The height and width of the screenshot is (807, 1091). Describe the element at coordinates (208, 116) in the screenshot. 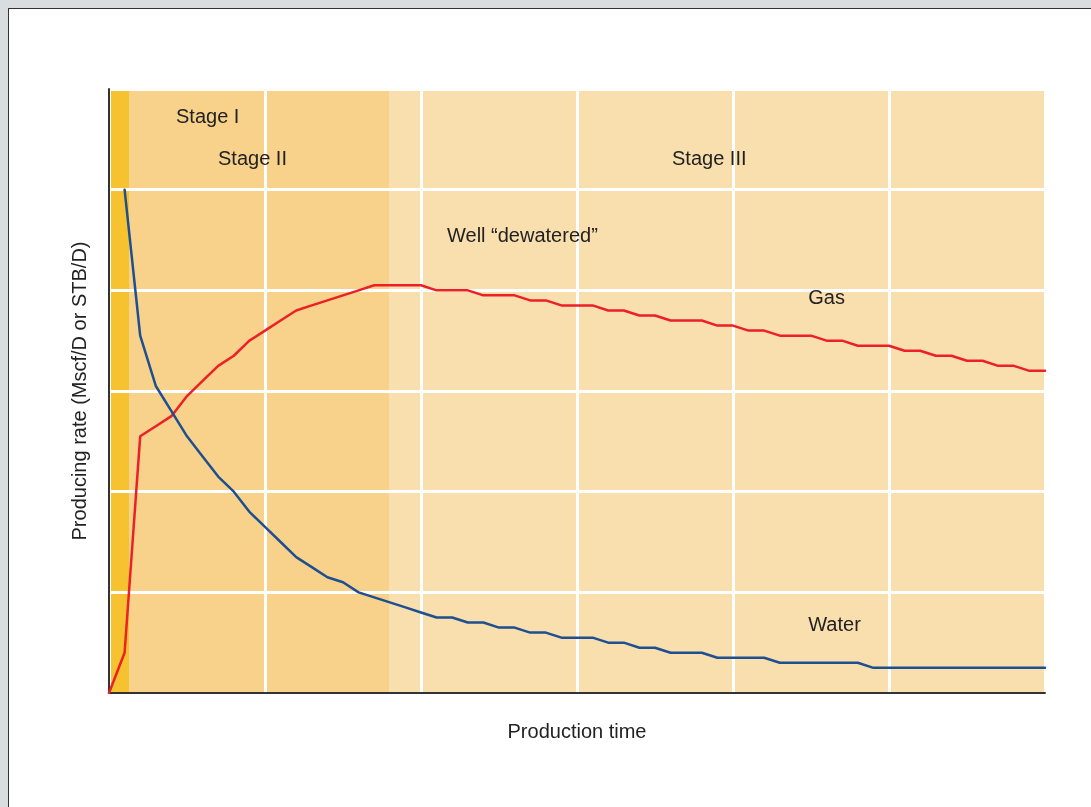

I see `text: Stage I` at that location.